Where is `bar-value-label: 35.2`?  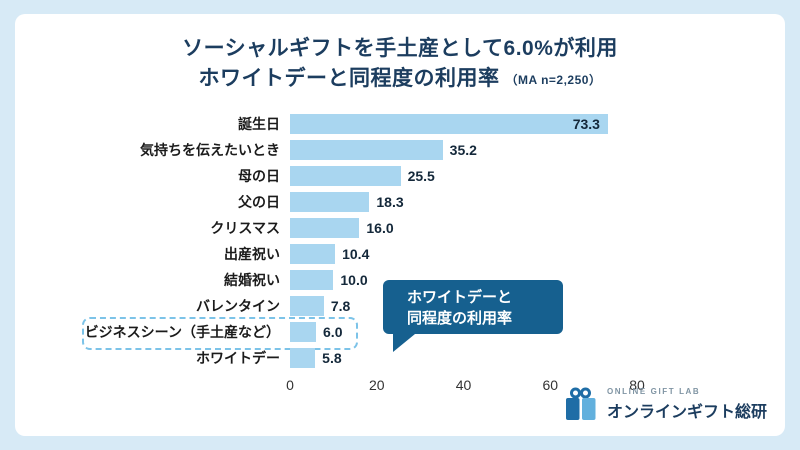 bar-value-label: 35.2 is located at coordinates (463, 150).